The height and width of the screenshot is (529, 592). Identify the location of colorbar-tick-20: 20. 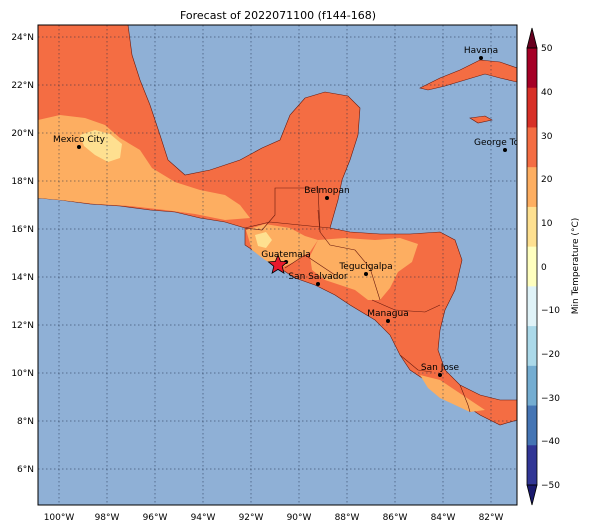
(547, 180).